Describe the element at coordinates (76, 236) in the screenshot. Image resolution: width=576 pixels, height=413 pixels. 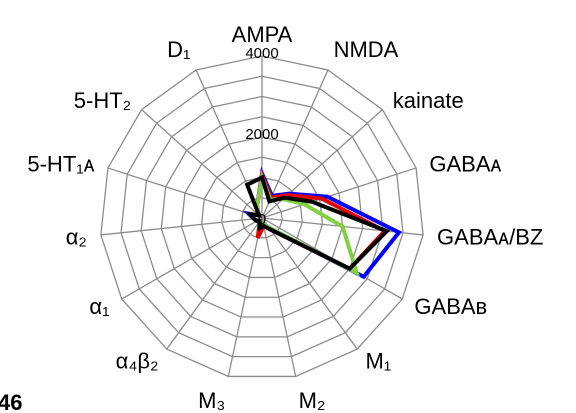
I see `axis-label: α₂` at that location.